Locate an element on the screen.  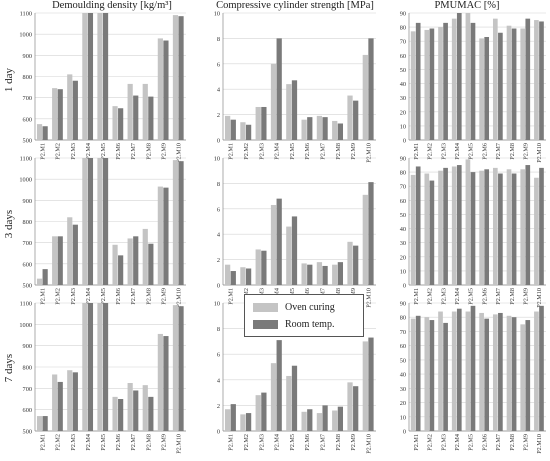
y-tick-label: 6 is located at coordinates (218, 355).